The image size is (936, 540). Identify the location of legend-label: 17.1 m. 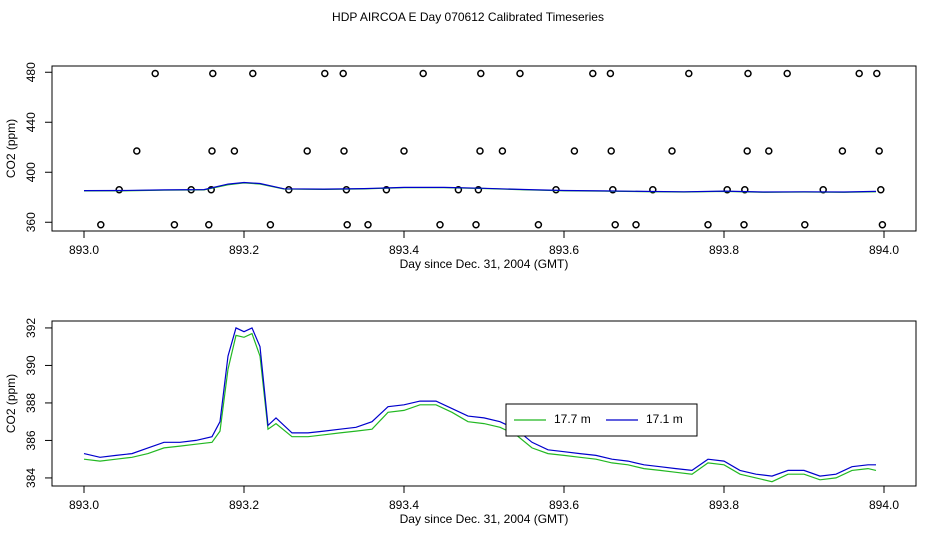
(664, 419).